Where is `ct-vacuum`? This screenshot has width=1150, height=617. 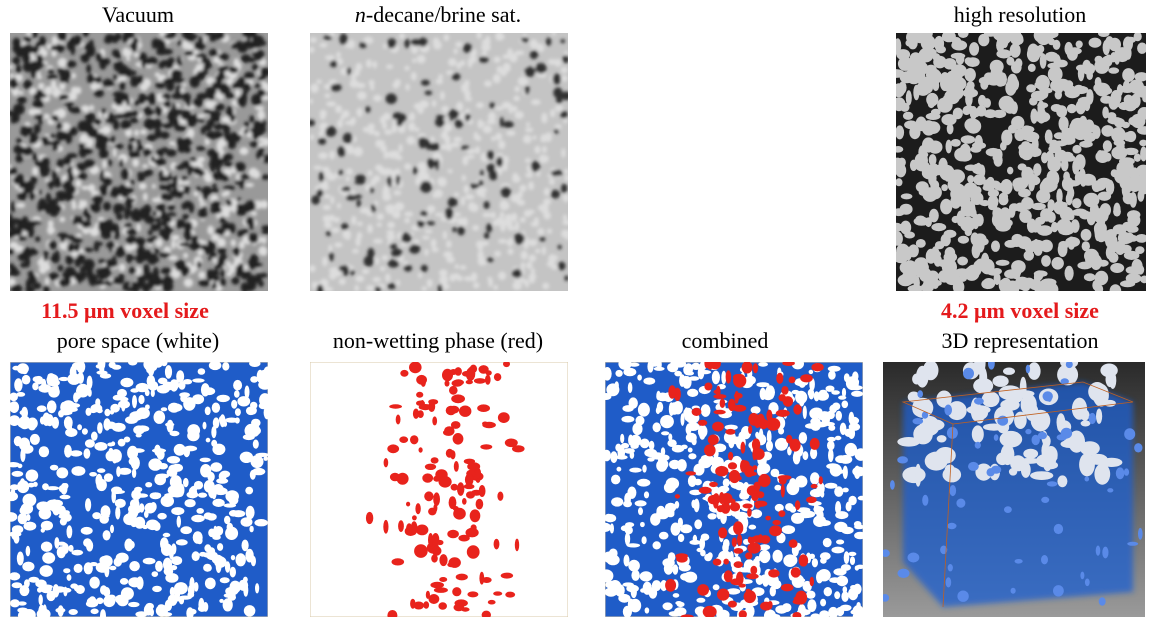
ct-vacuum is located at coordinates (139, 162).